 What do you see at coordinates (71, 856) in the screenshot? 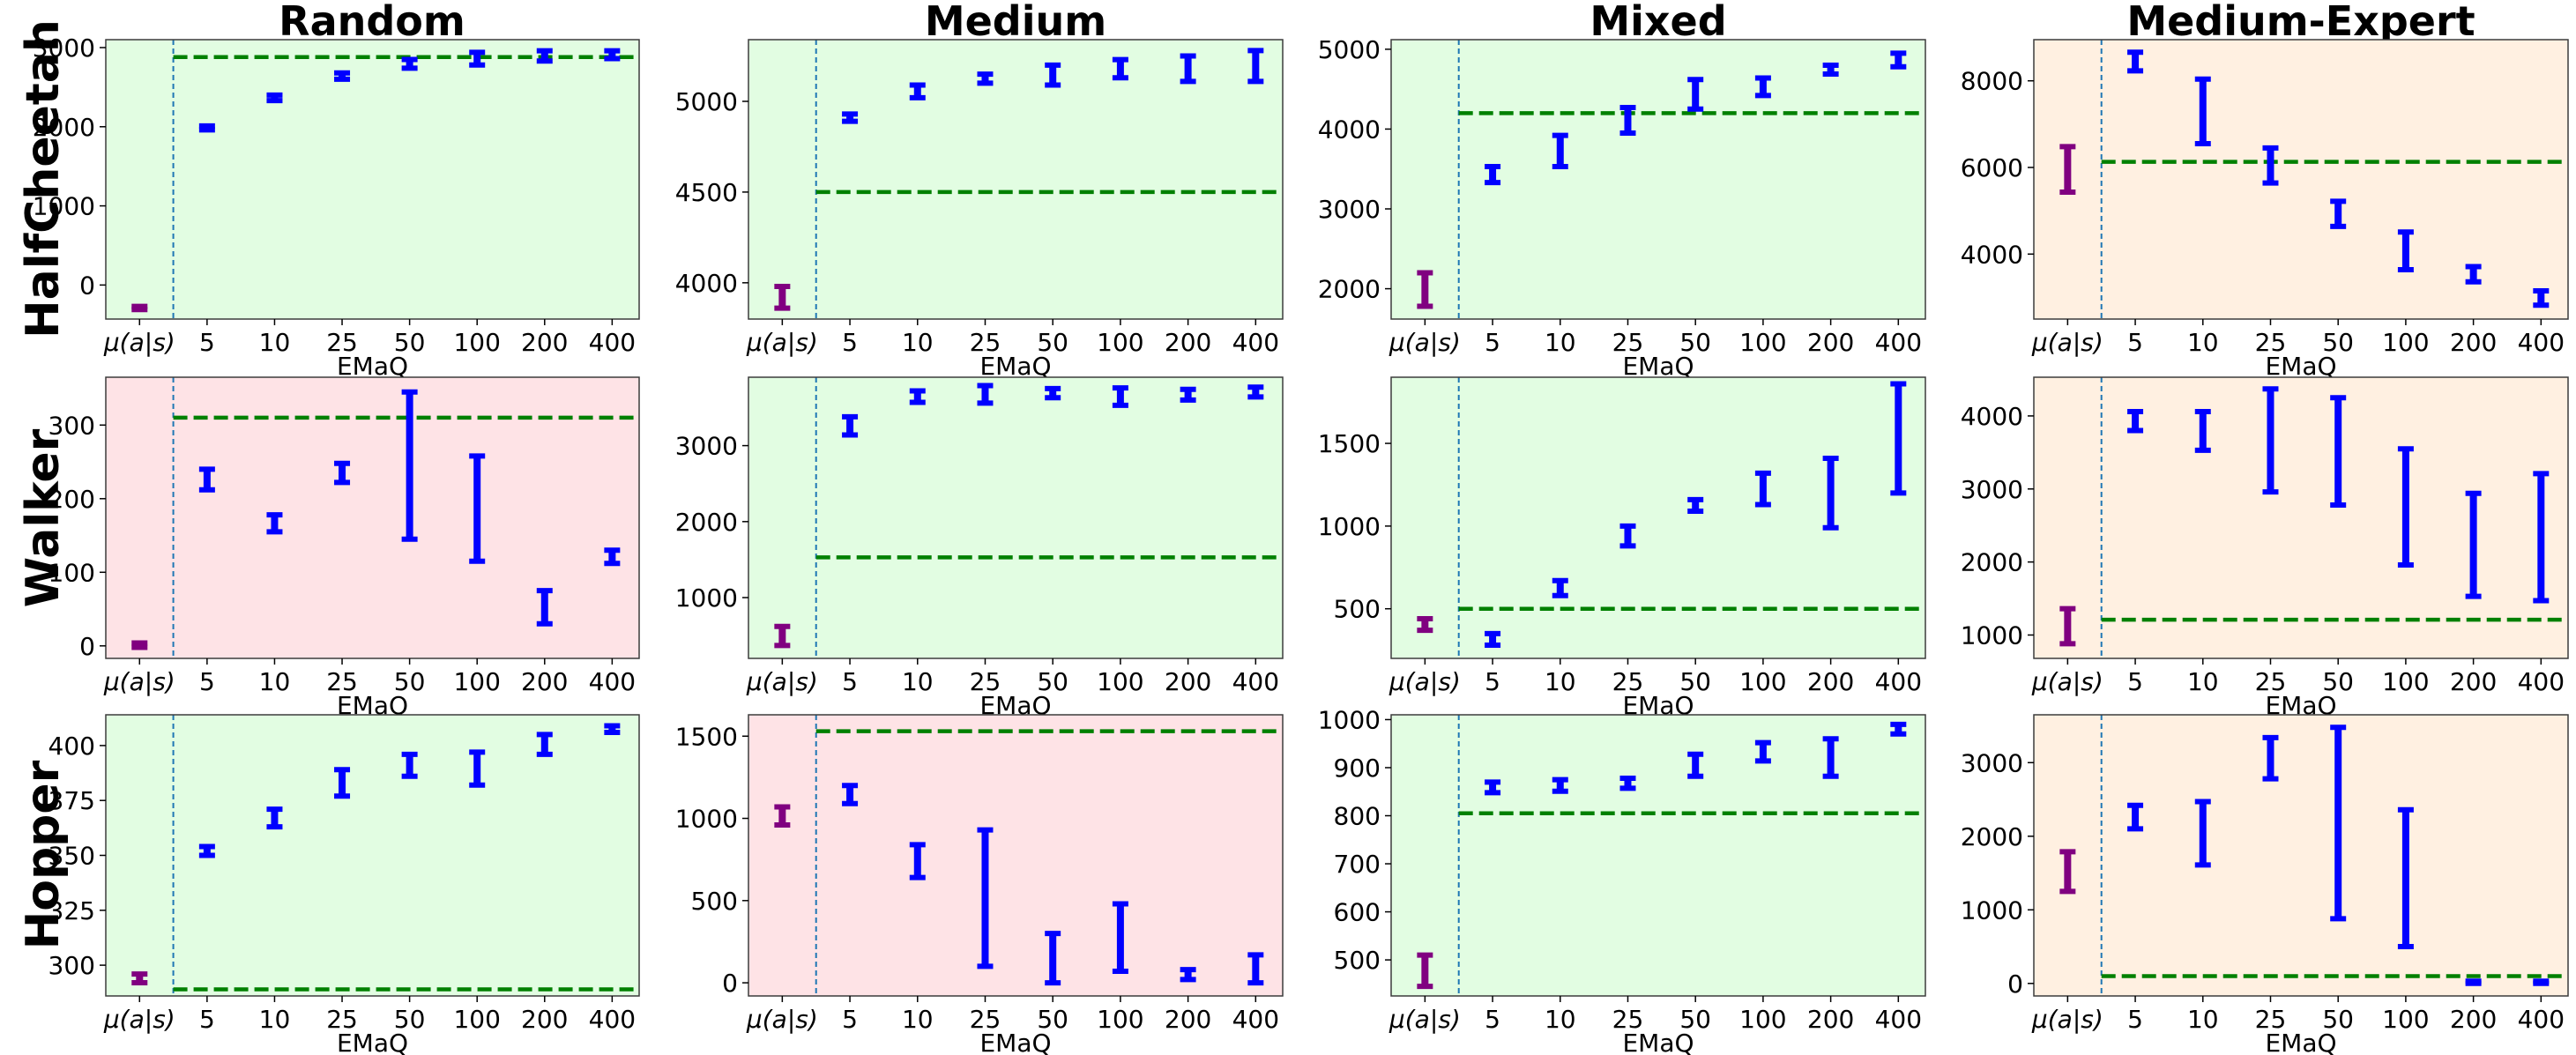
I see `y-tick-label: 350` at bounding box center [71, 856].